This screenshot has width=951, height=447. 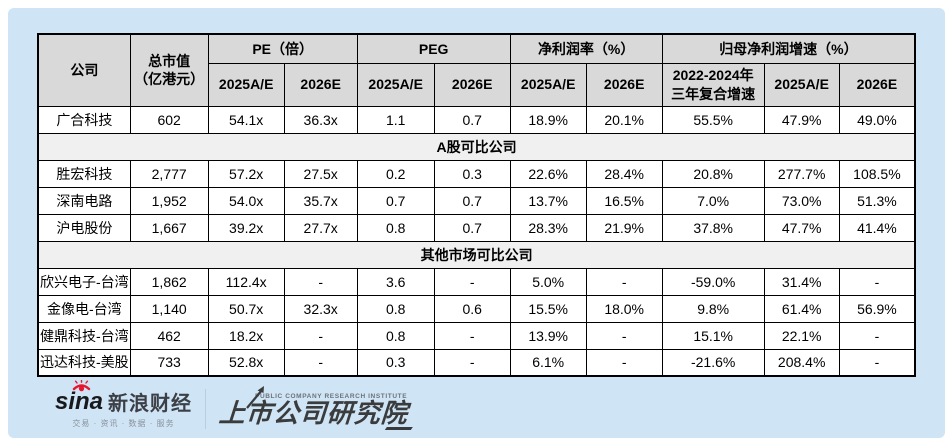 What do you see at coordinates (395, 362) in the screenshot?
I see `value-cell: 0.3` at bounding box center [395, 362].